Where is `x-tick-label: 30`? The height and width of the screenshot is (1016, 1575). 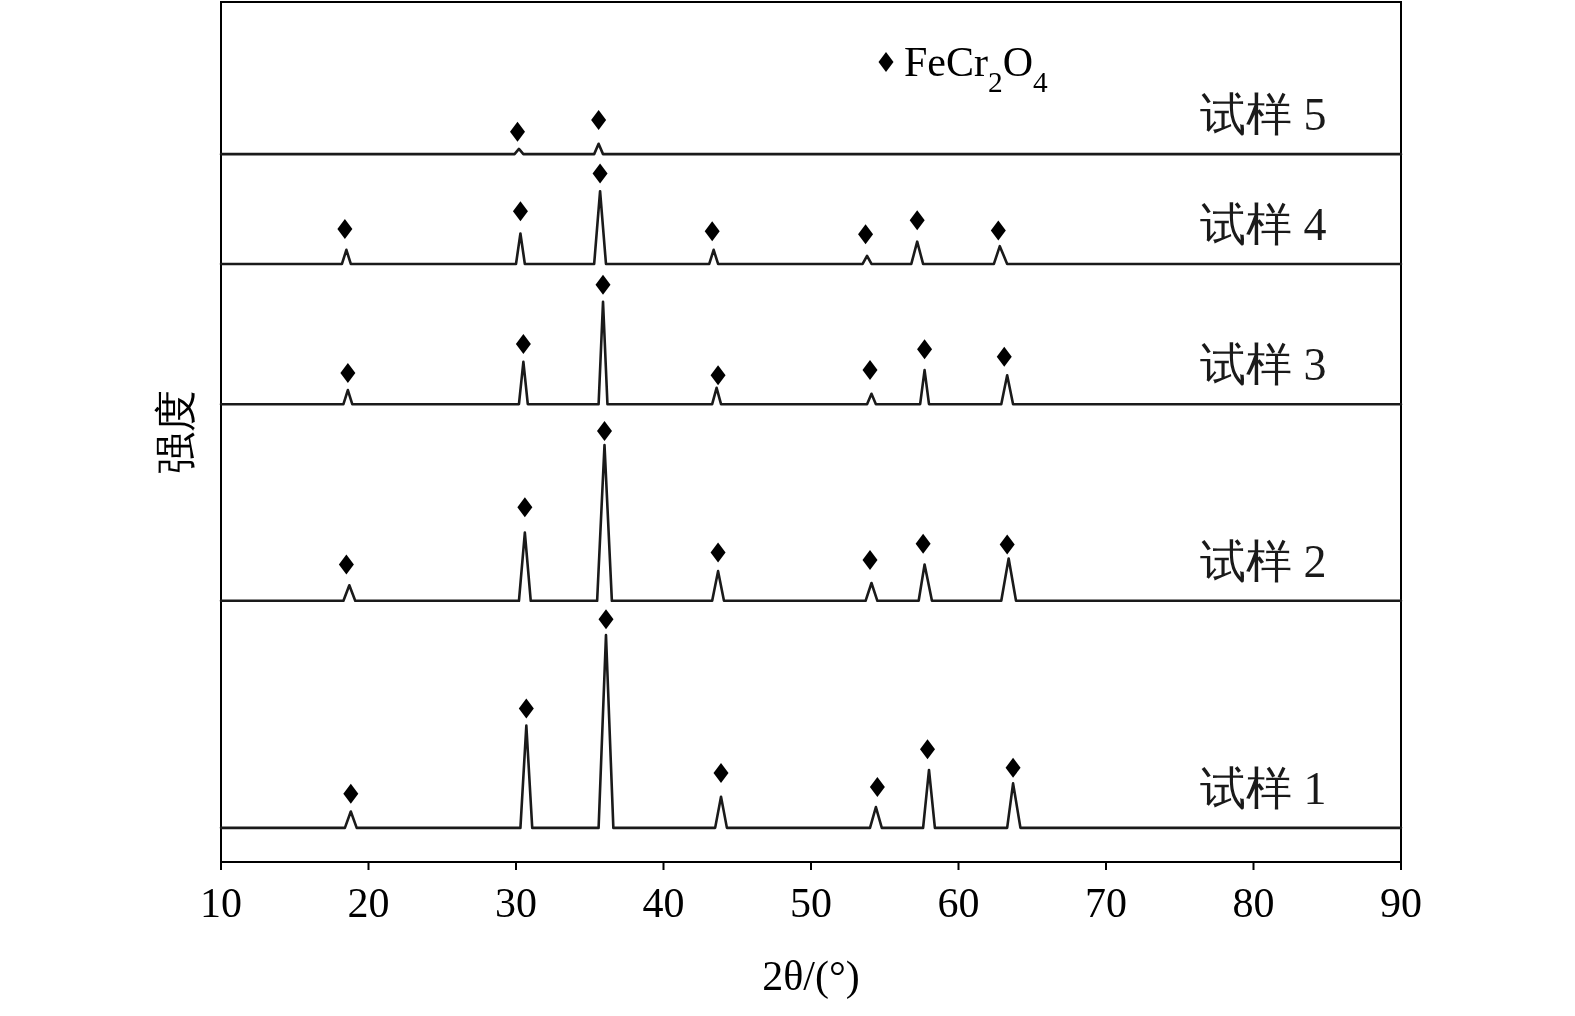
x-tick-label: 30 is located at coordinates (516, 903).